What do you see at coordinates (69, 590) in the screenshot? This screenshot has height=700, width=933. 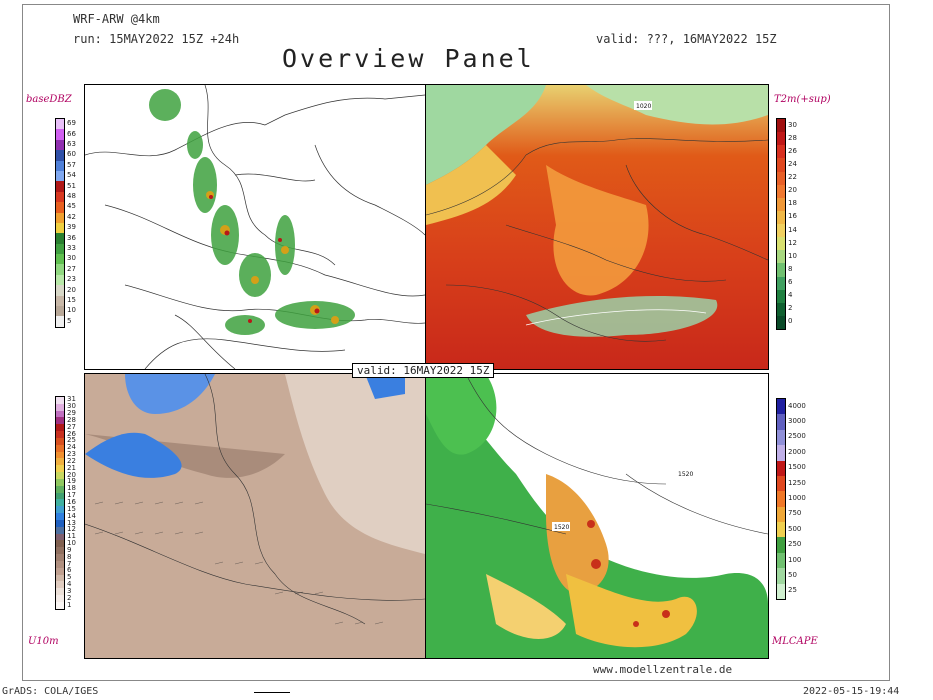 I see `colorbar-tick-label: 3` at bounding box center [69, 590].